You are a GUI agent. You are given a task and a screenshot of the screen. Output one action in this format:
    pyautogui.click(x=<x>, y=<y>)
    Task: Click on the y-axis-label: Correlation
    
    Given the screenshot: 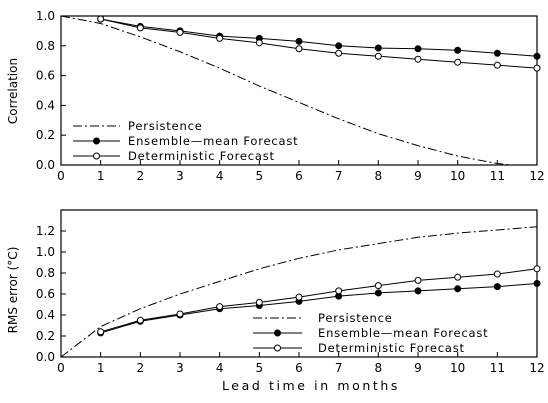 What is the action you would take?
    pyautogui.click(x=13, y=91)
    